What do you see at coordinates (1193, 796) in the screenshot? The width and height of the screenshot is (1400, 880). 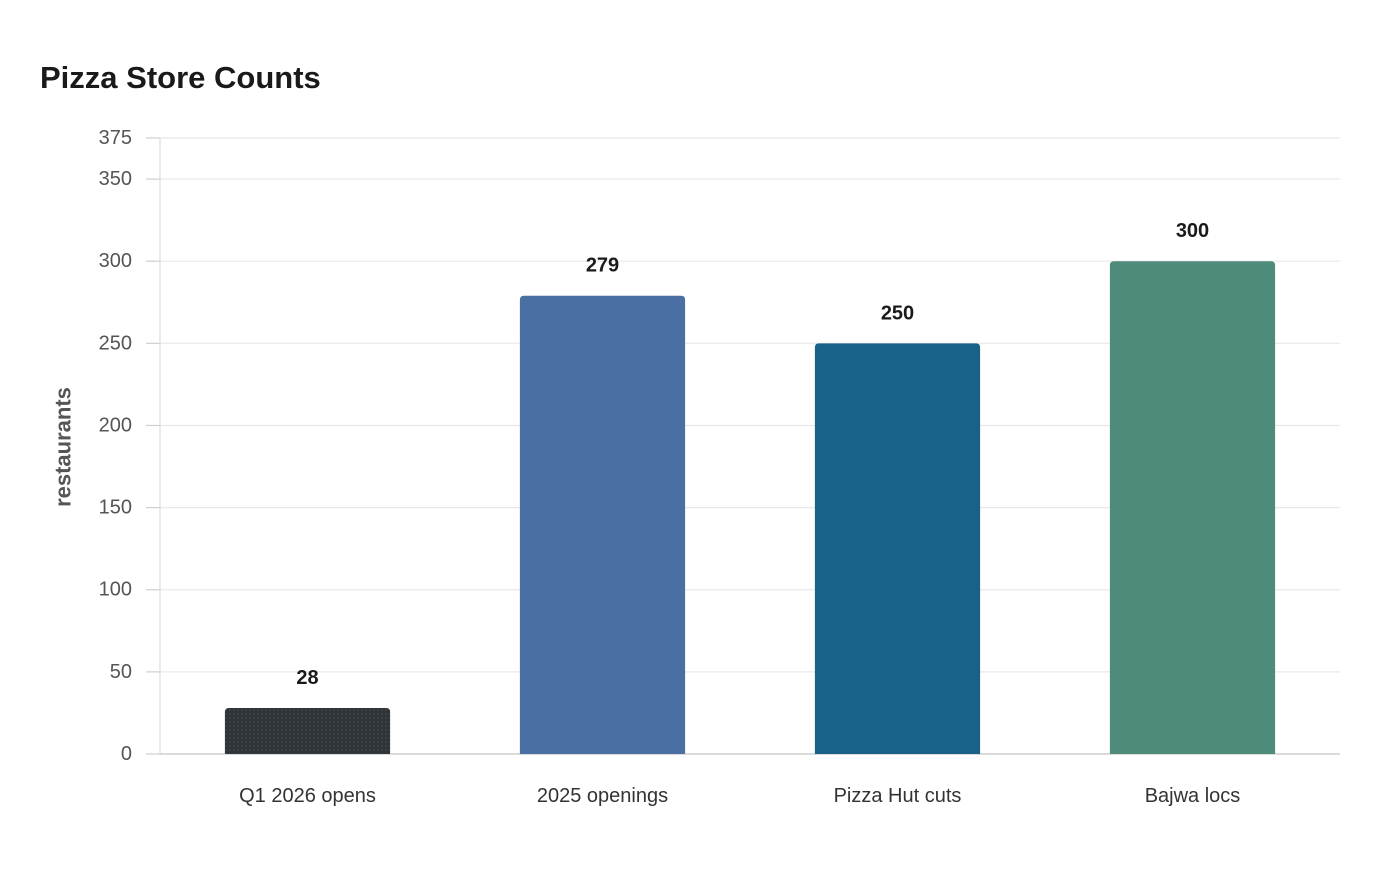 I see `x-category-label: Bajwa locs` at bounding box center [1193, 796].